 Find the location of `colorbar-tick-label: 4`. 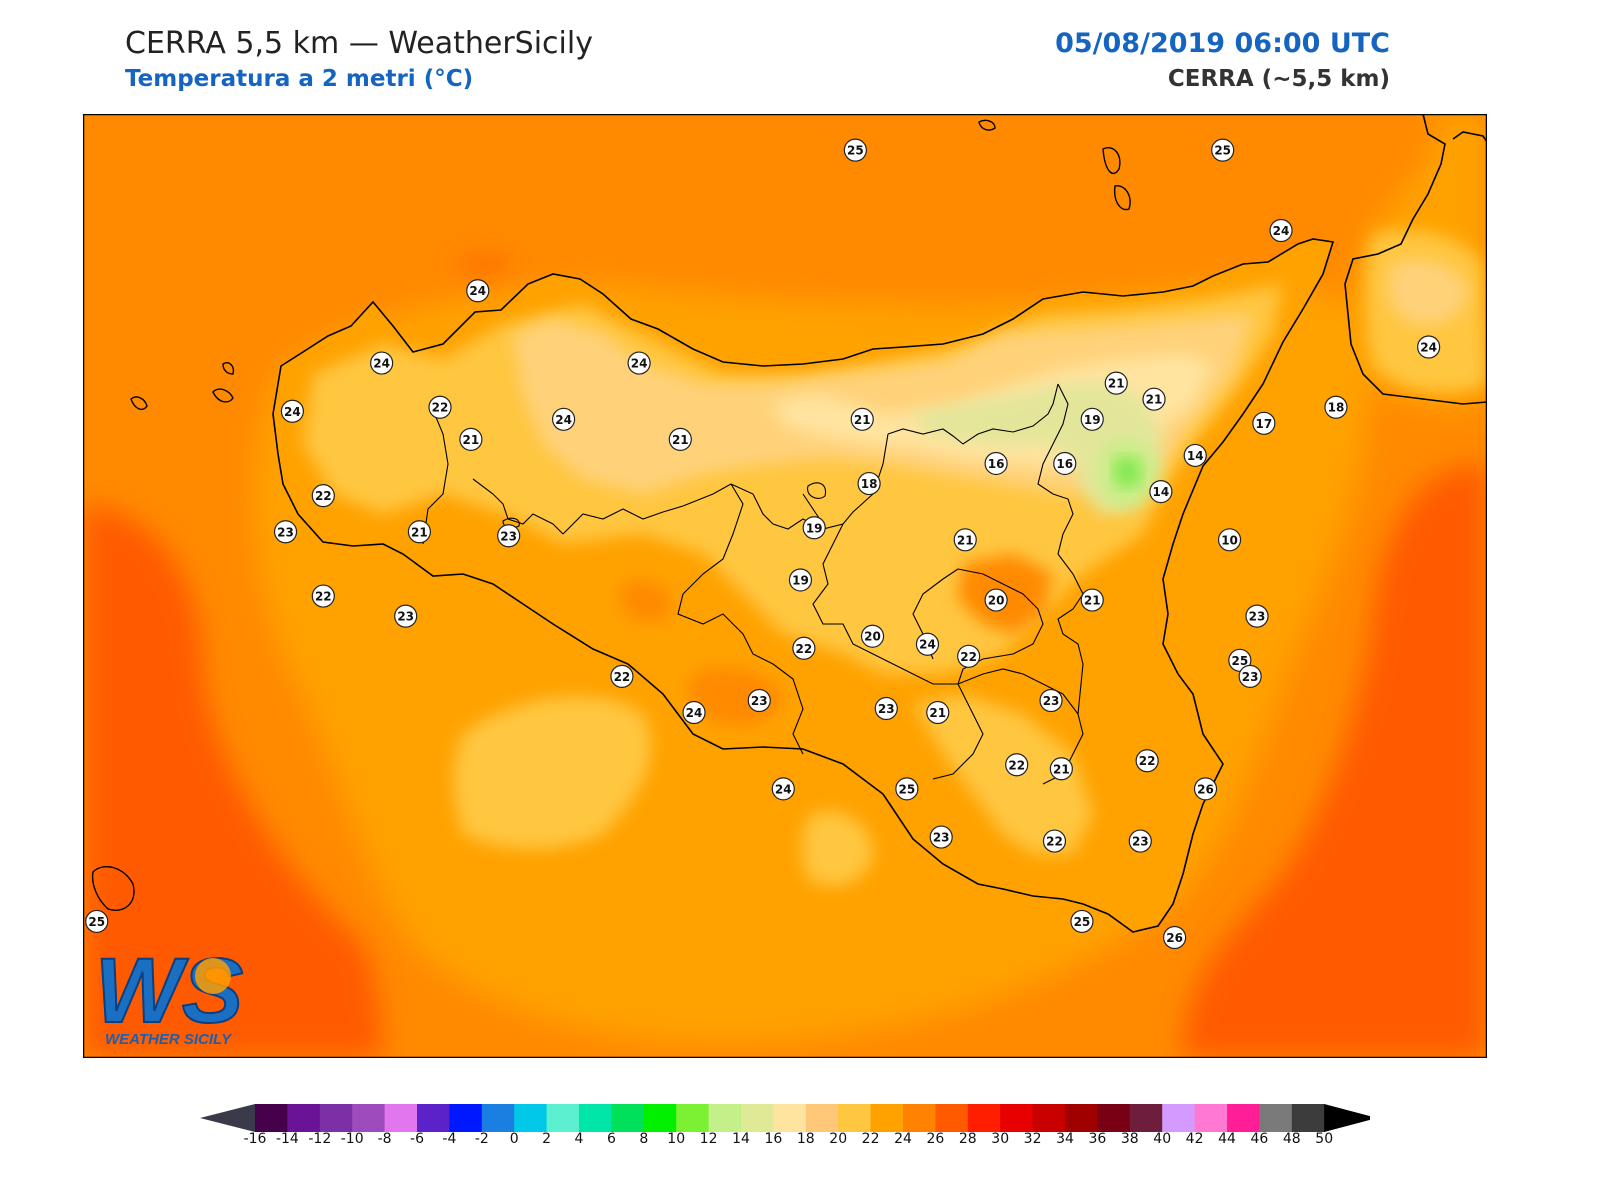

colorbar-tick-label: 4 is located at coordinates (579, 1137).